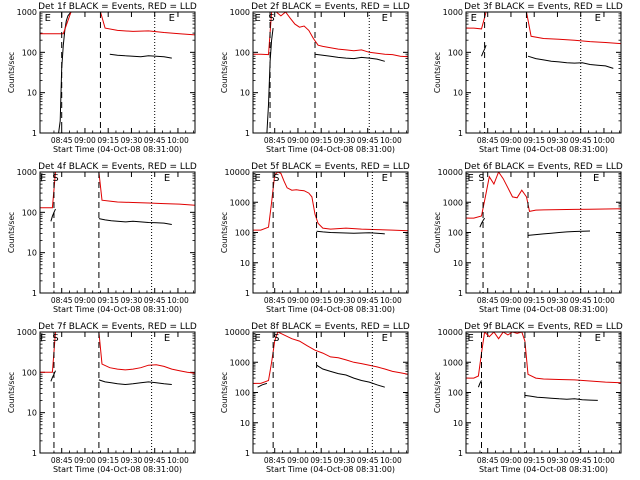 The height and width of the screenshot is (480, 640). Describe the element at coordinates (271, 18) in the screenshot. I see `event-marker-s: S` at that location.